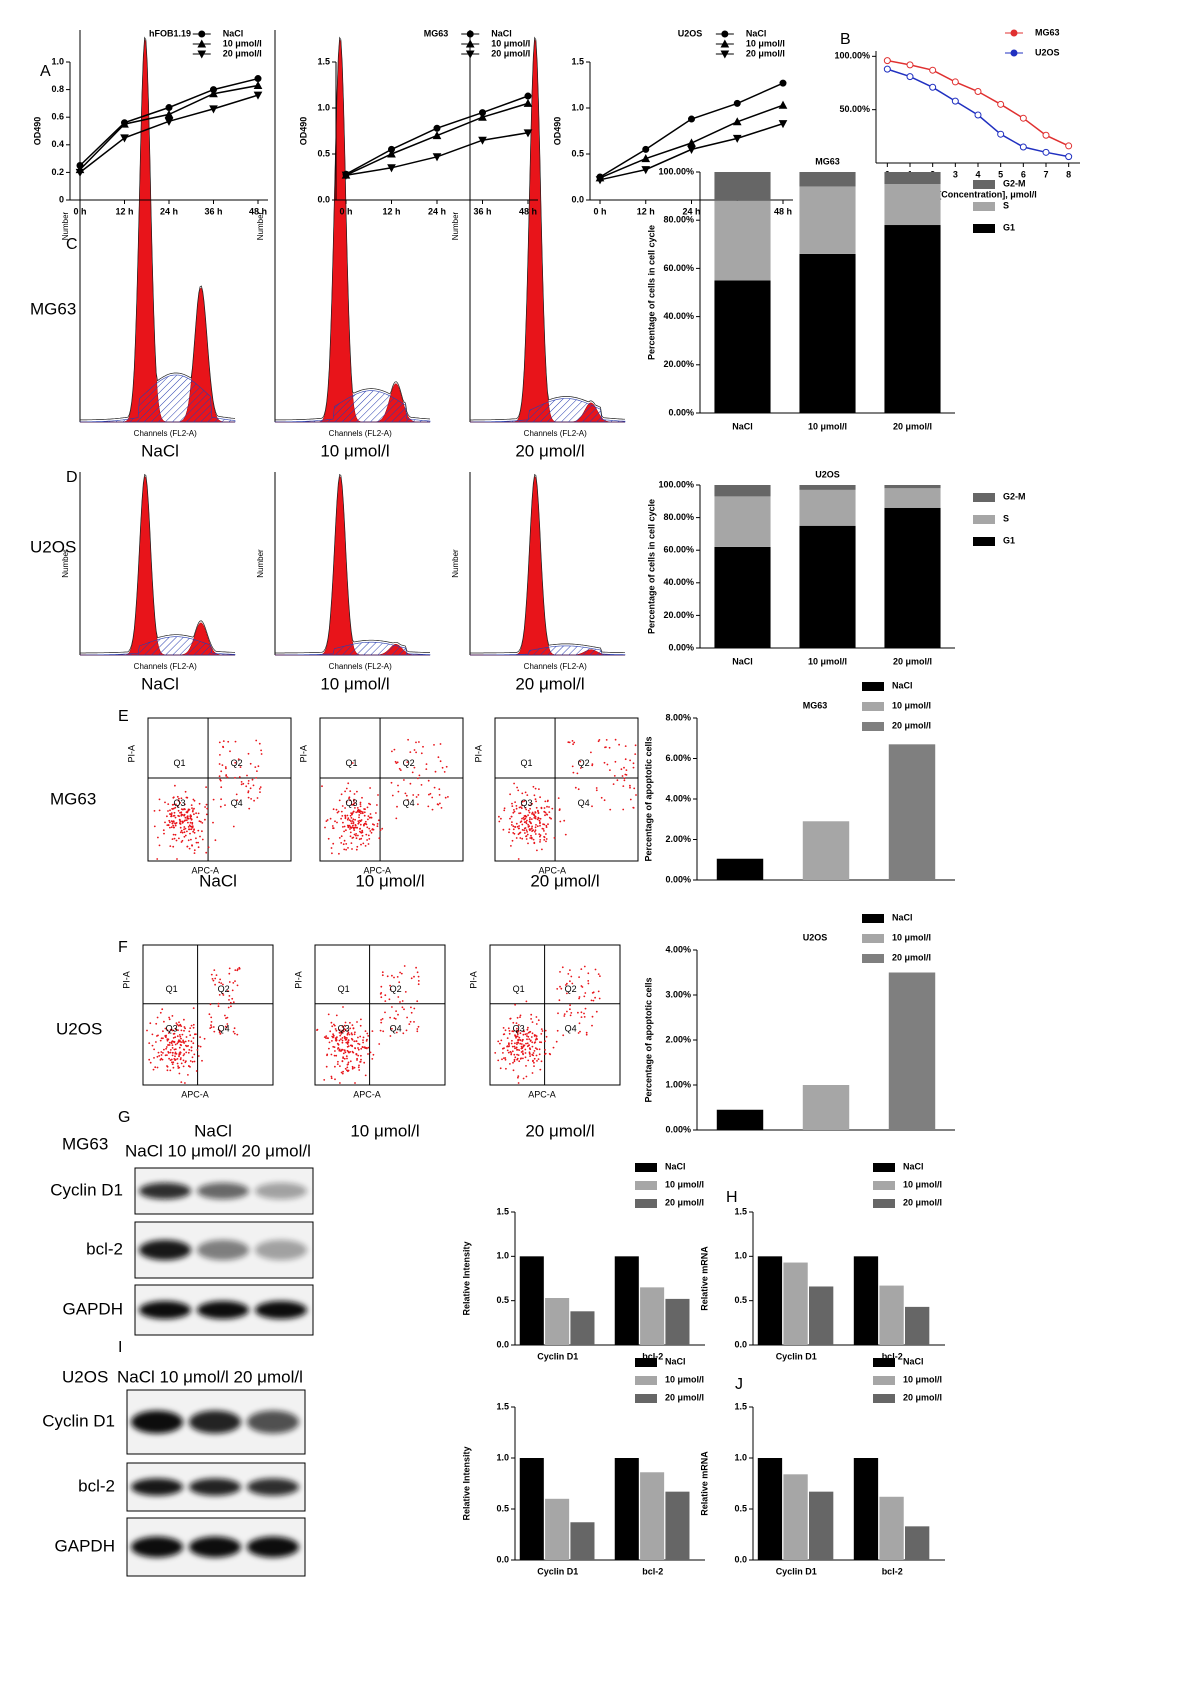 The image size is (1200, 1697). I want to click on y-tick-label: 1.0, so click(502, 1256).